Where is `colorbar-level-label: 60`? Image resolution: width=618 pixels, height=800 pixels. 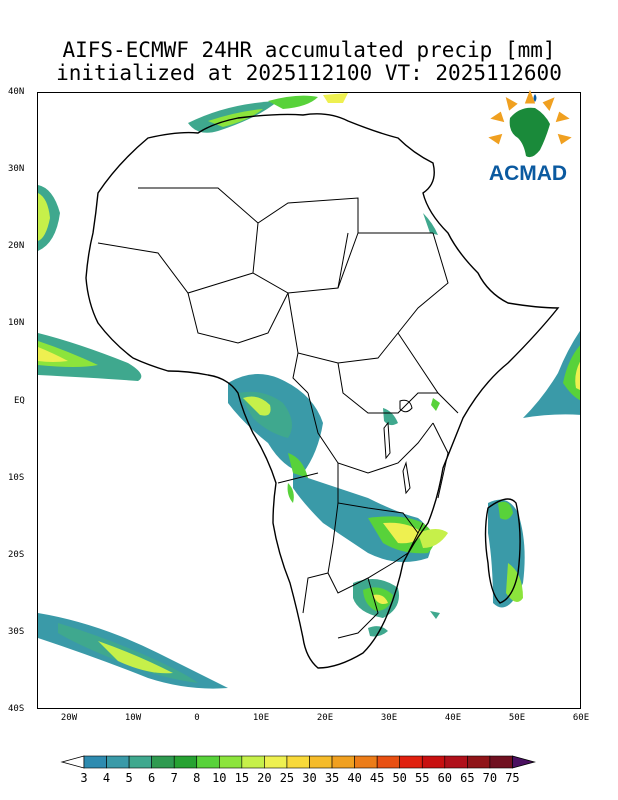
colorbar-level-label: 60 is located at coordinates (445, 778).